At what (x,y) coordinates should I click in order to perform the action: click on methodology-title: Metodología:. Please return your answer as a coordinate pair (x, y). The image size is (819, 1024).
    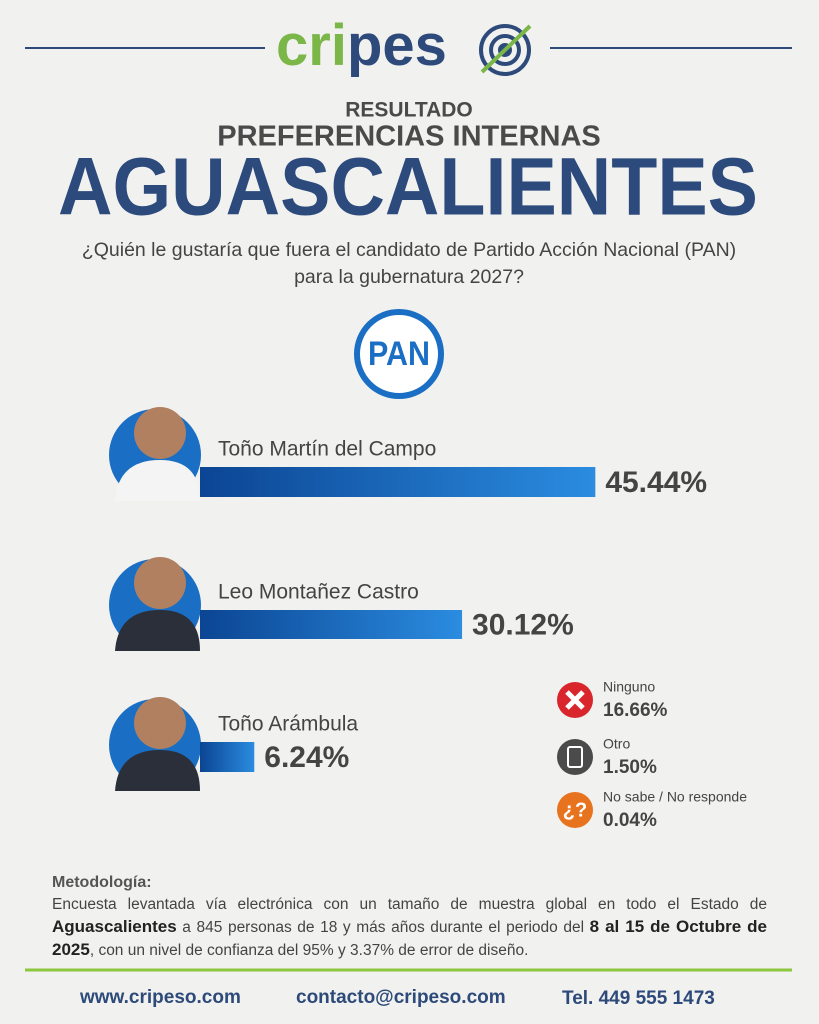
    Looking at the image, I should click on (102, 882).